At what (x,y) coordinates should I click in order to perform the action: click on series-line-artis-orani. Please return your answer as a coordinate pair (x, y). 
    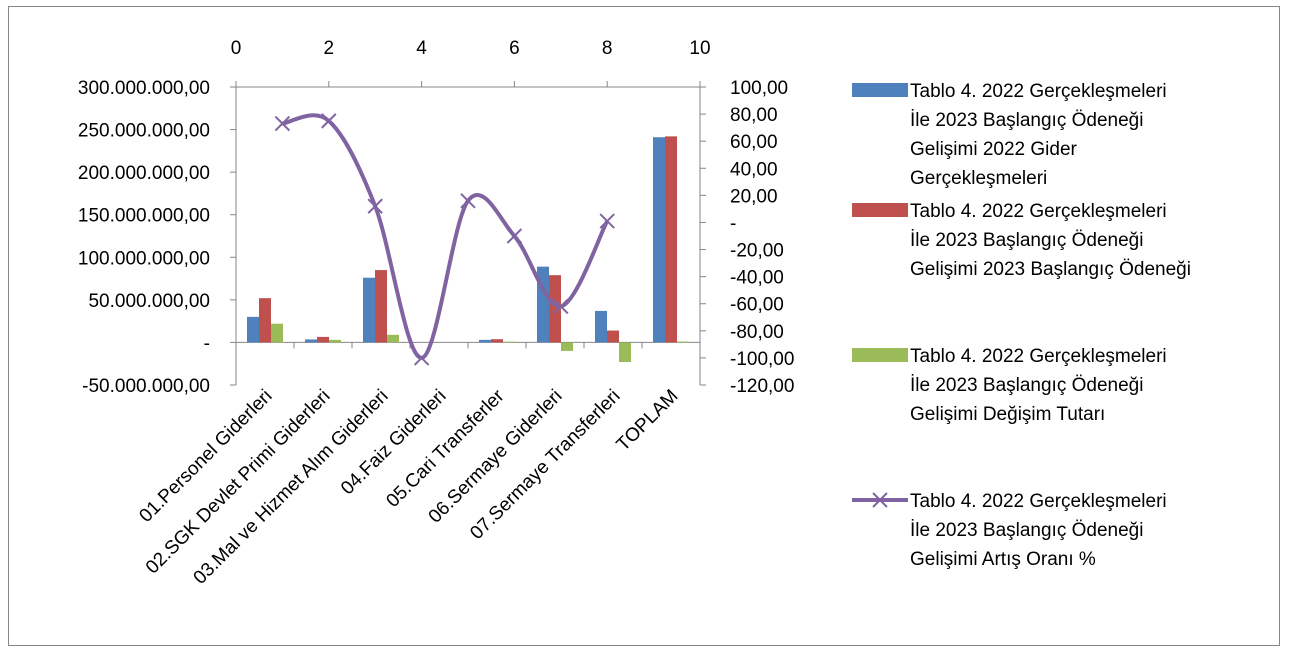
    Looking at the image, I should click on (445, 236).